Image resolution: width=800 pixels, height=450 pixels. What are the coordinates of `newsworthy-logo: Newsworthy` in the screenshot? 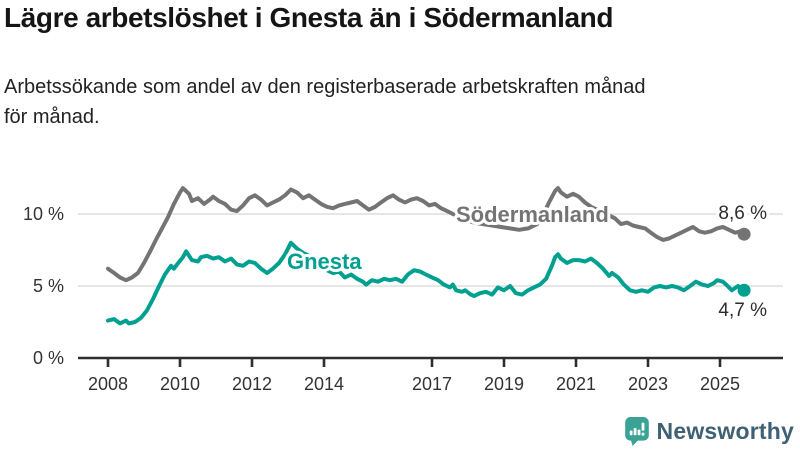 It's located at (709, 431).